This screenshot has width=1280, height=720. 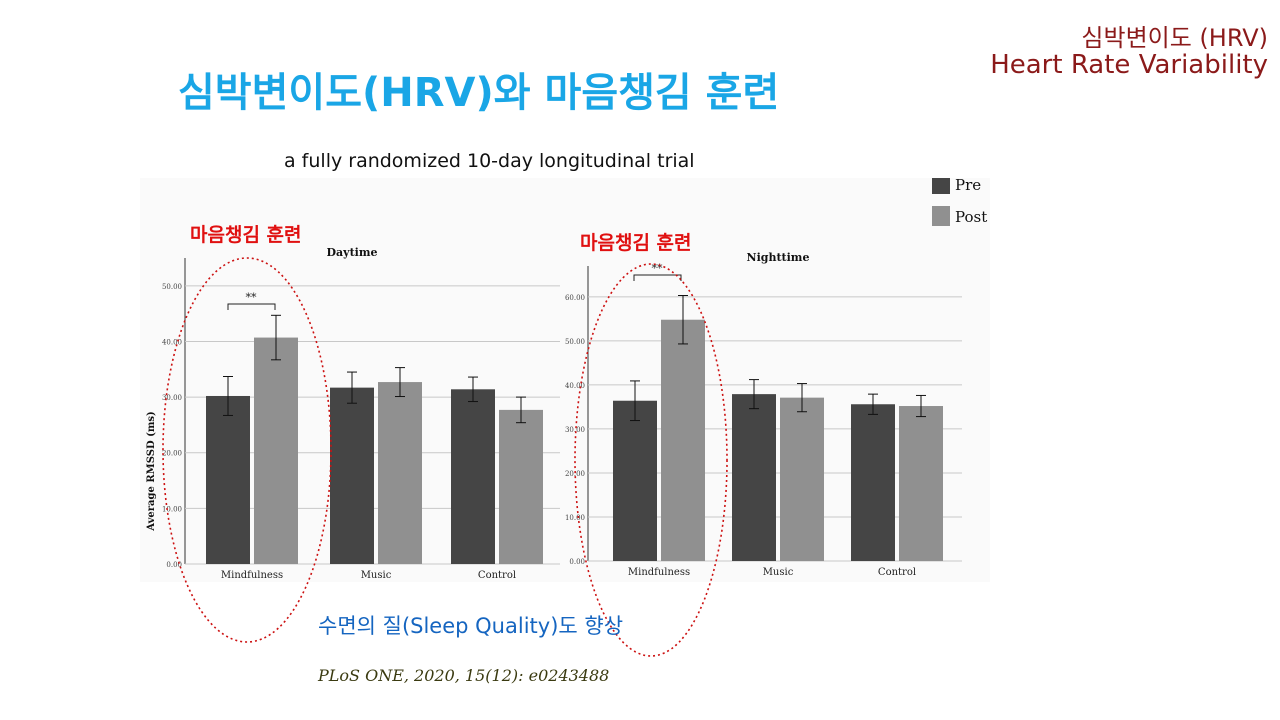 I want to click on daytime-significance-bracket: **, so click(x=251, y=300).